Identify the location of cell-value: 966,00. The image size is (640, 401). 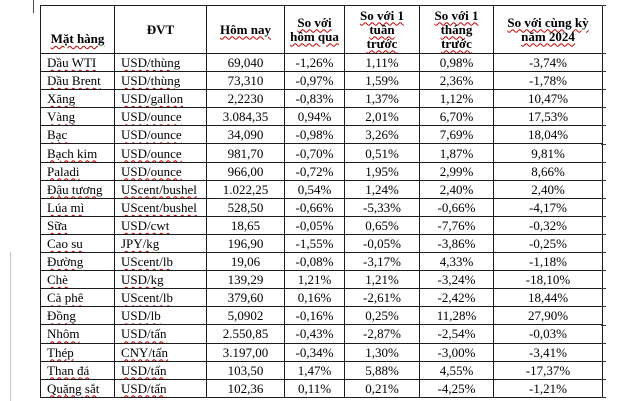
(245, 171).